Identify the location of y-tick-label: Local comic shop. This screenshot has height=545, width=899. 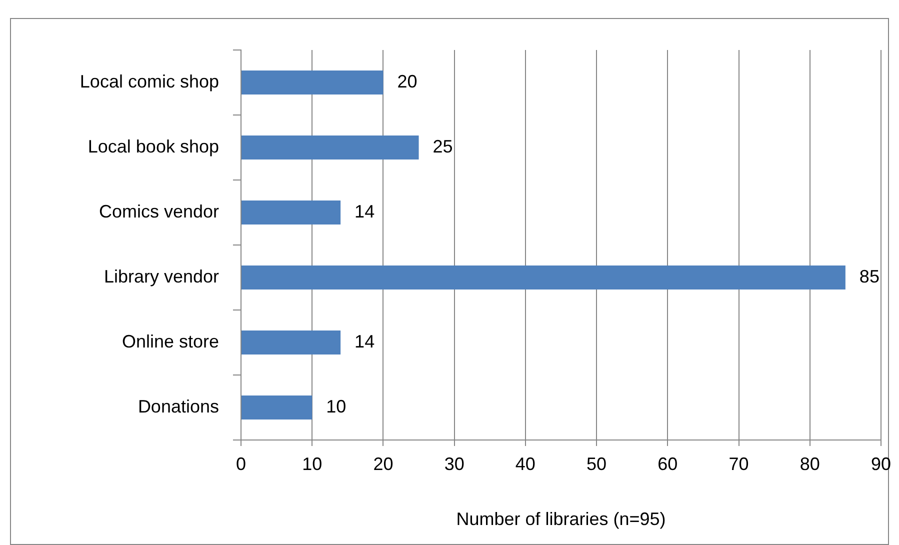
(149, 81).